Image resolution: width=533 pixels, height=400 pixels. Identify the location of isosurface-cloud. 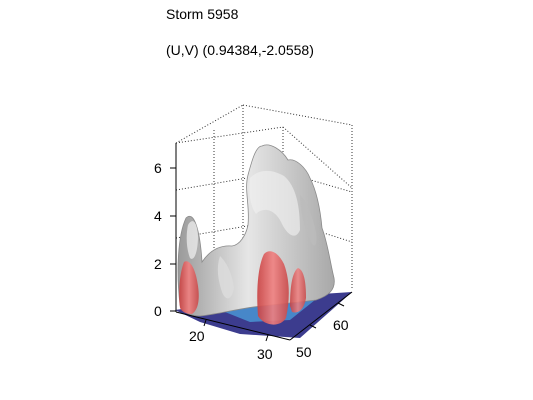
(256, 230).